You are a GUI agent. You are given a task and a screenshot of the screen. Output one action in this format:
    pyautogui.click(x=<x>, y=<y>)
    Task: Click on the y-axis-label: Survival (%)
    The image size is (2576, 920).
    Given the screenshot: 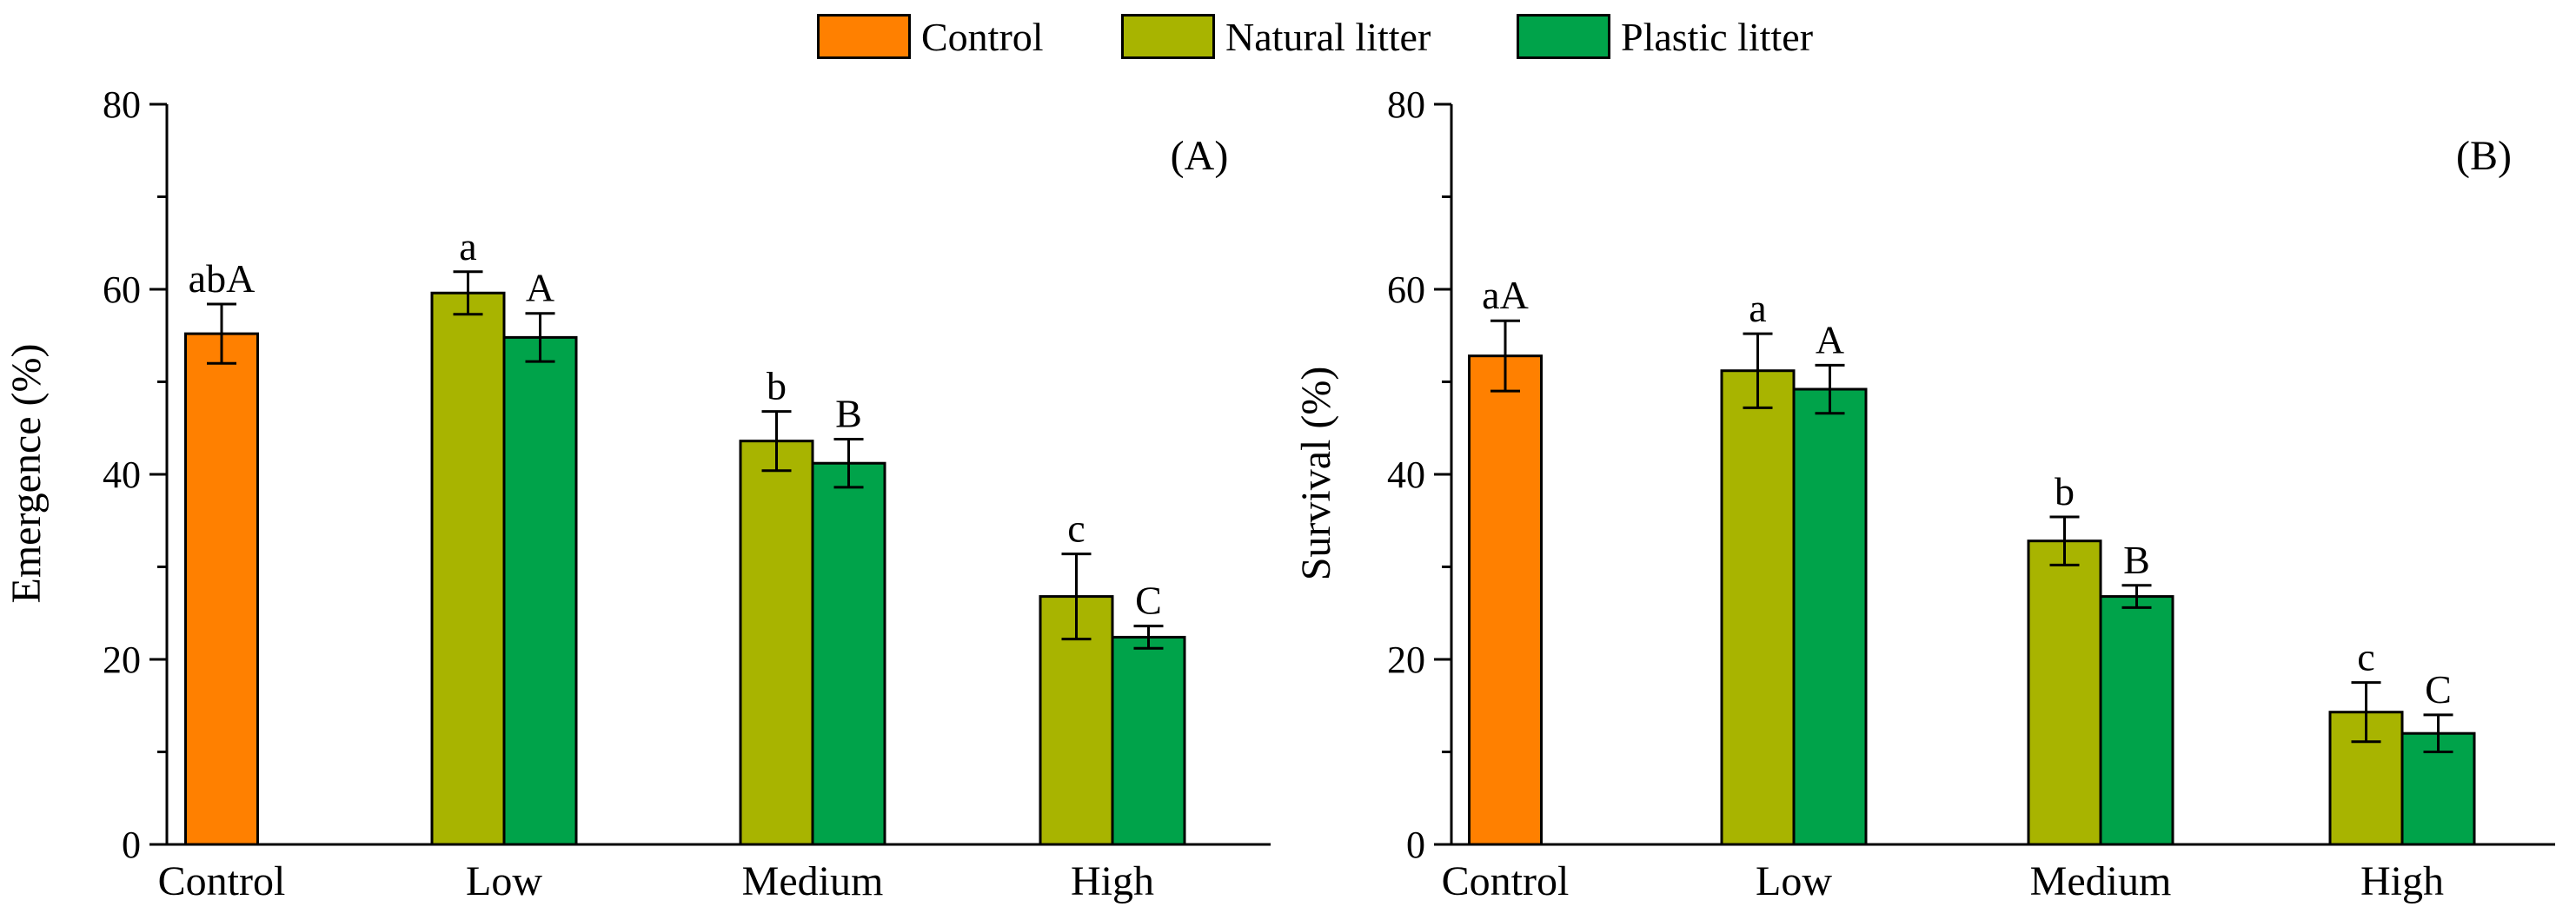 What is the action you would take?
    pyautogui.click(x=1316, y=474)
    